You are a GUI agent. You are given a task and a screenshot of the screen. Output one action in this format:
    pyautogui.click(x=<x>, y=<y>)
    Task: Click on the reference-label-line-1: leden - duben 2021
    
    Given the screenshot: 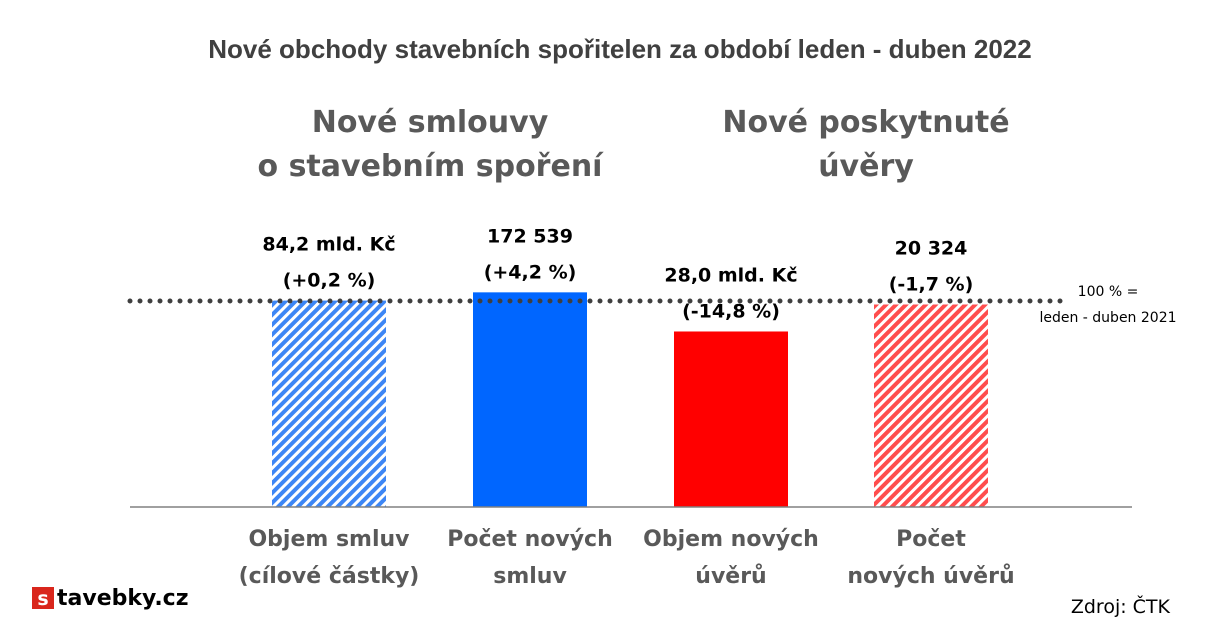 What is the action you would take?
    pyautogui.click(x=1107, y=318)
    